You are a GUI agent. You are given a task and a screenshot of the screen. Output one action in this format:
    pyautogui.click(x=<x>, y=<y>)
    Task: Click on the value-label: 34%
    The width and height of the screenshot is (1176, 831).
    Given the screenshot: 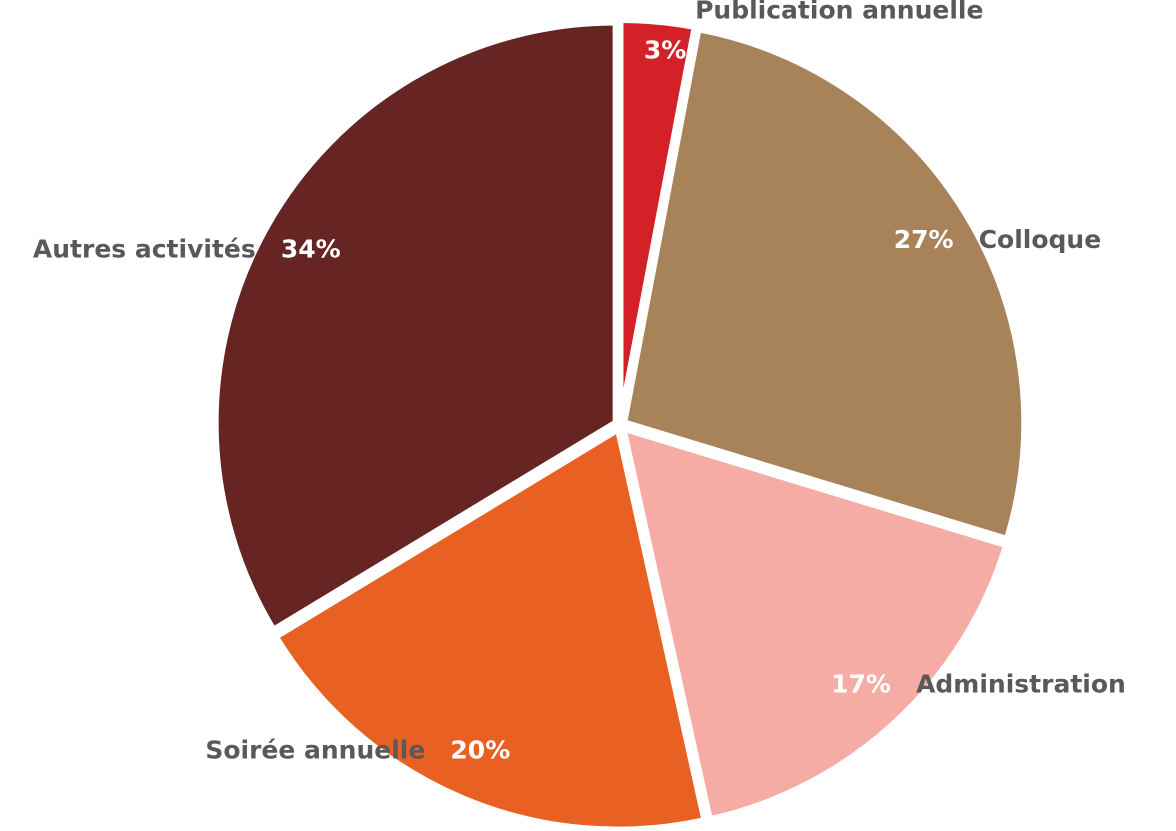 What is the action you would take?
    pyautogui.click(x=311, y=249)
    